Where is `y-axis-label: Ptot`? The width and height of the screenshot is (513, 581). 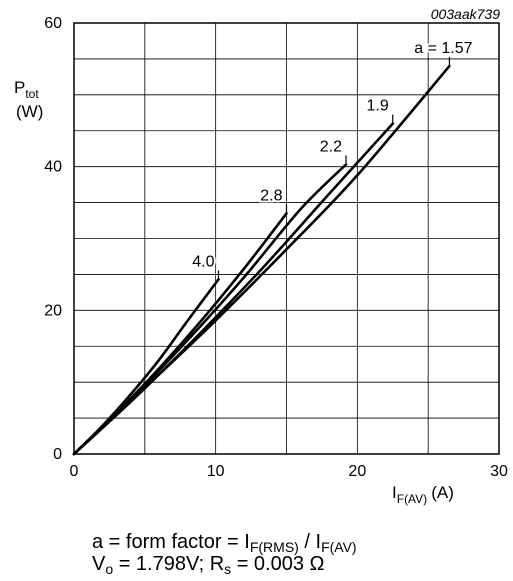 y-axis-label: Ptot is located at coordinates (26, 89).